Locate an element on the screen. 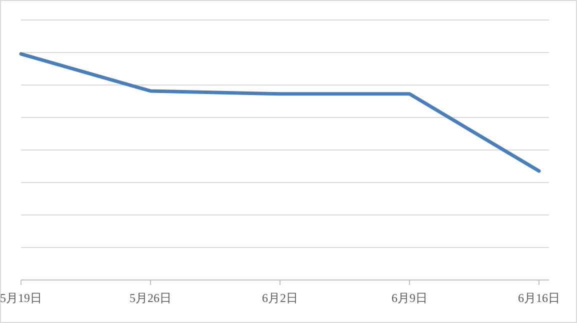  x-tick-label: 6月9日 is located at coordinates (410, 298).